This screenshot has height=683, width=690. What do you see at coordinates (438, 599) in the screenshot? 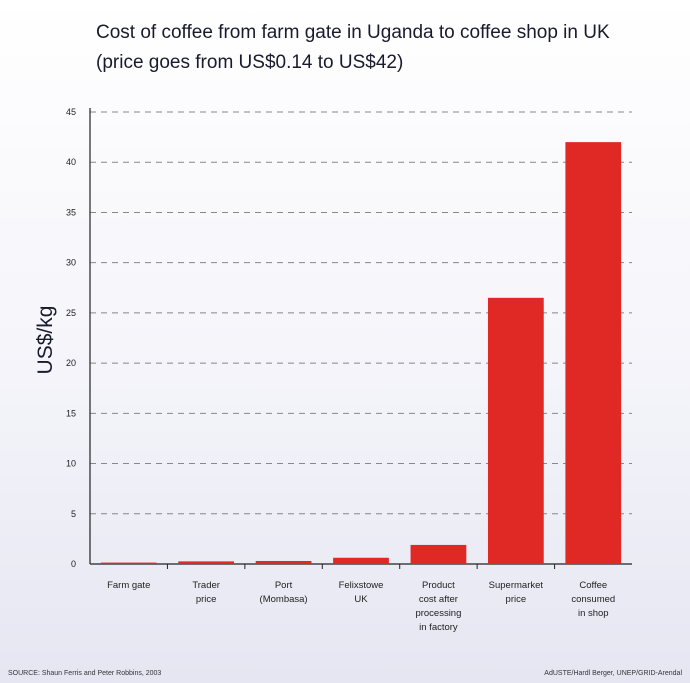
I see `x-tick-label: cost after` at bounding box center [438, 599].